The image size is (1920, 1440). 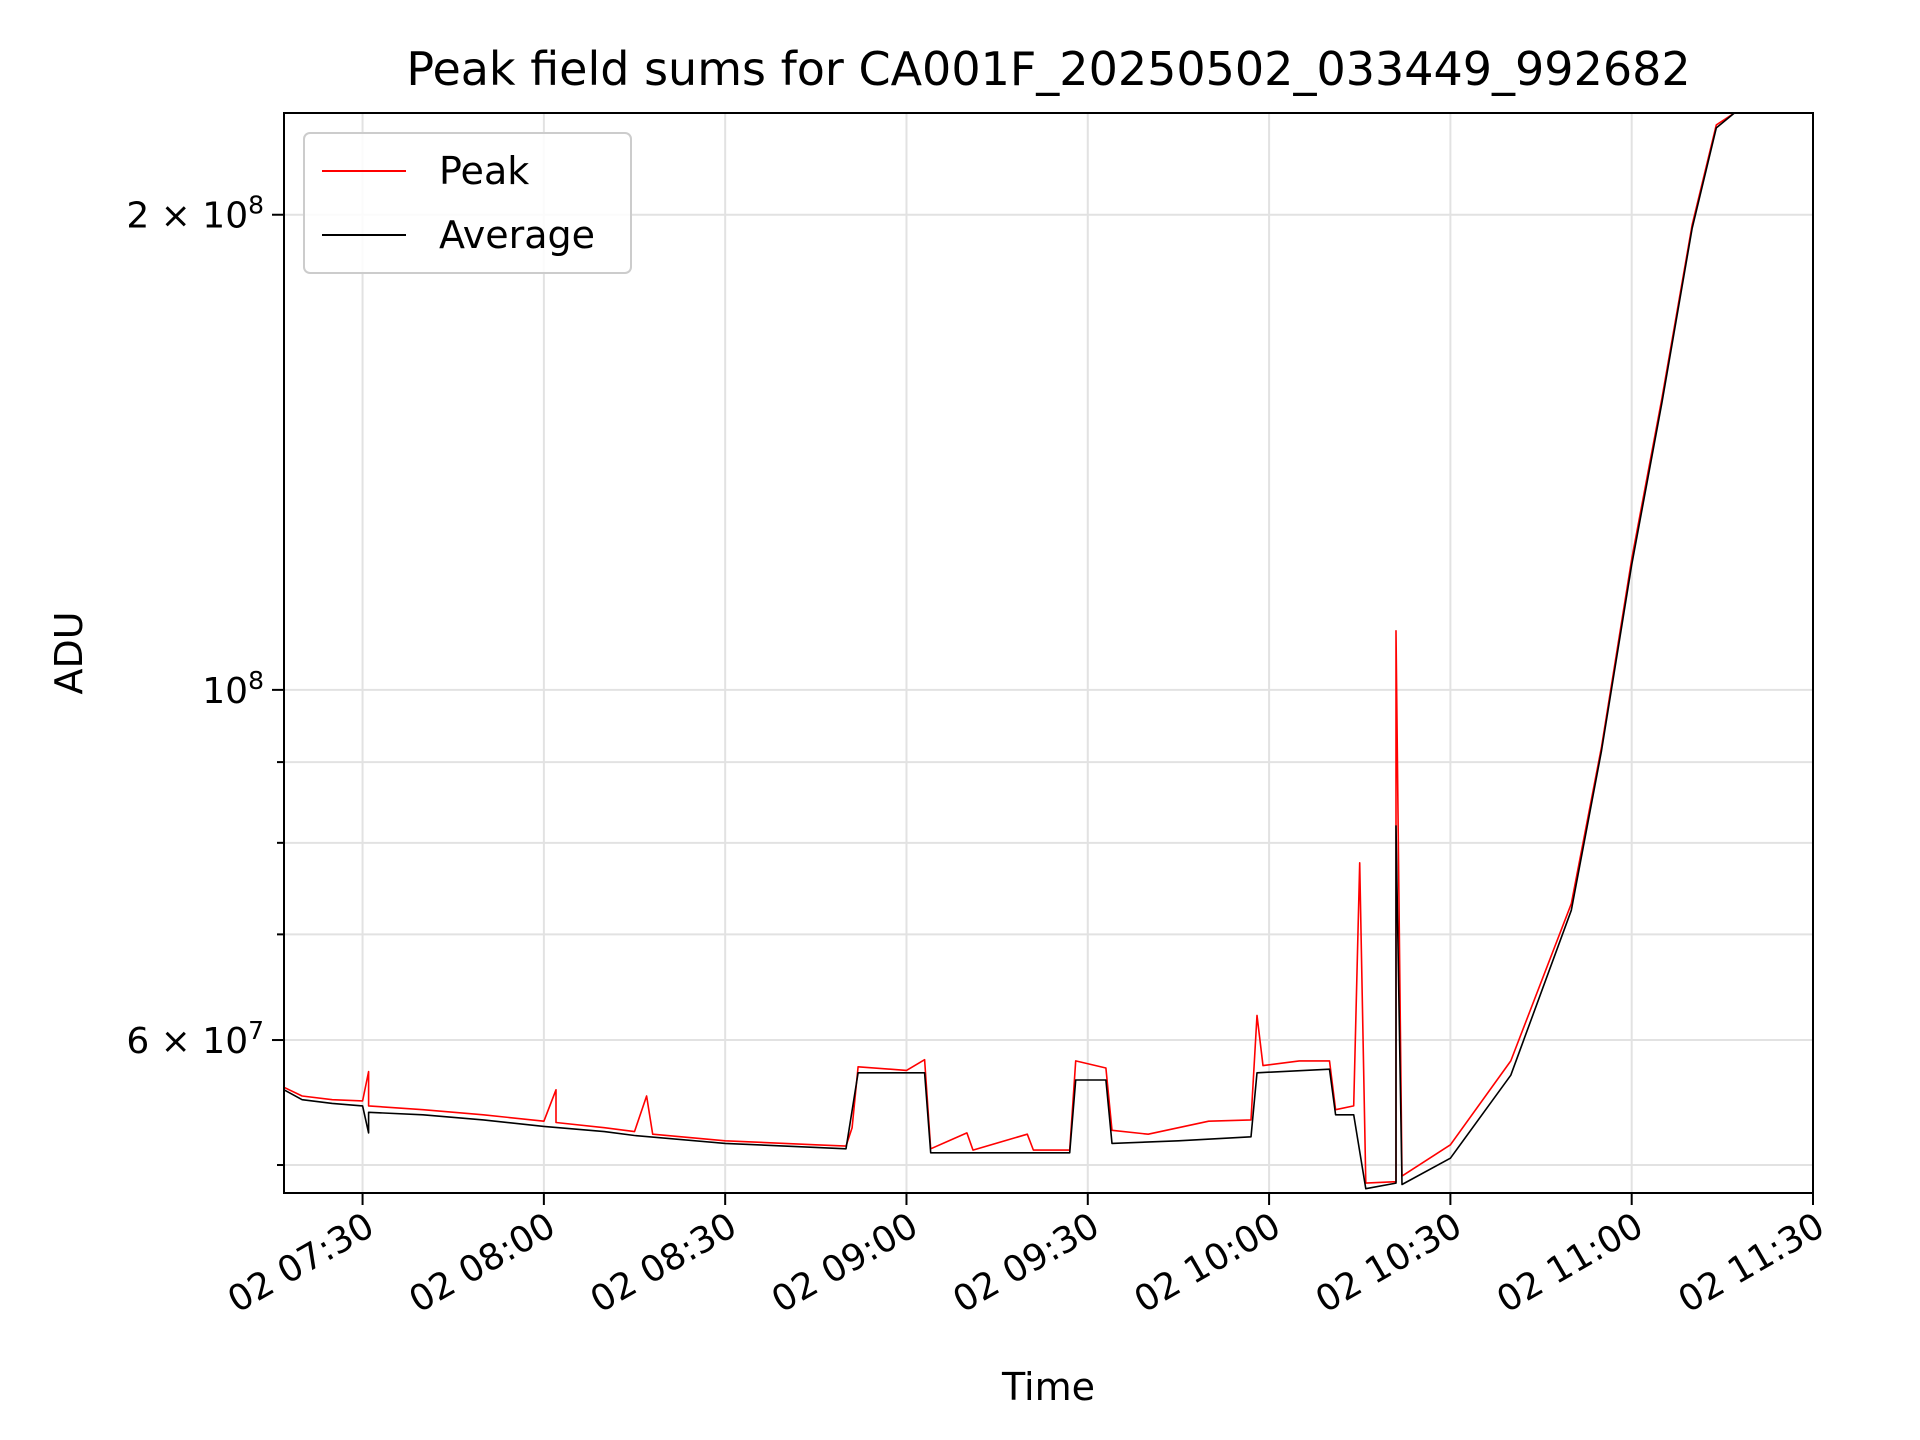 I want to click on legend-label-peak: Peak, so click(x=484, y=171).